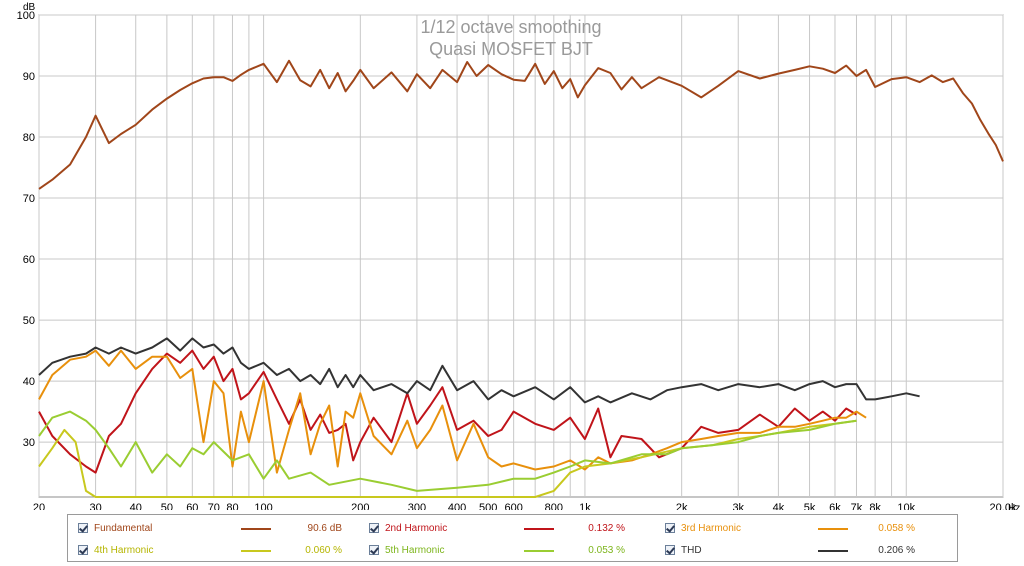 Image resolution: width=1024 pixels, height=566 pixels. I want to click on x-tick-label: 80, so click(232, 506).